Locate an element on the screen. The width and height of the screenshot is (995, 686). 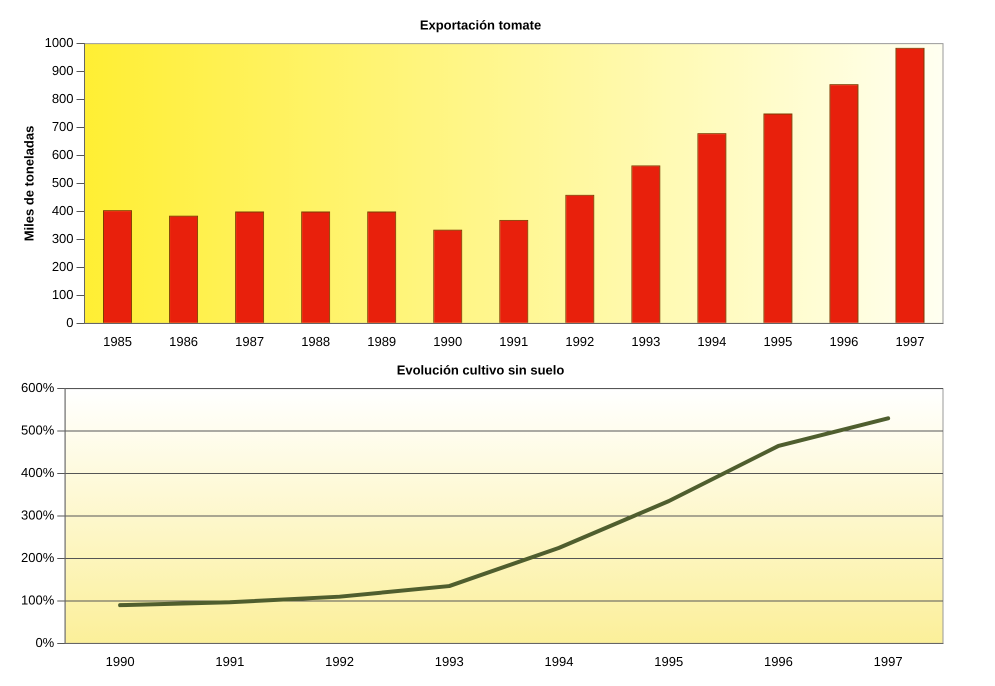
y-tick-label: 500 is located at coordinates (63, 182).